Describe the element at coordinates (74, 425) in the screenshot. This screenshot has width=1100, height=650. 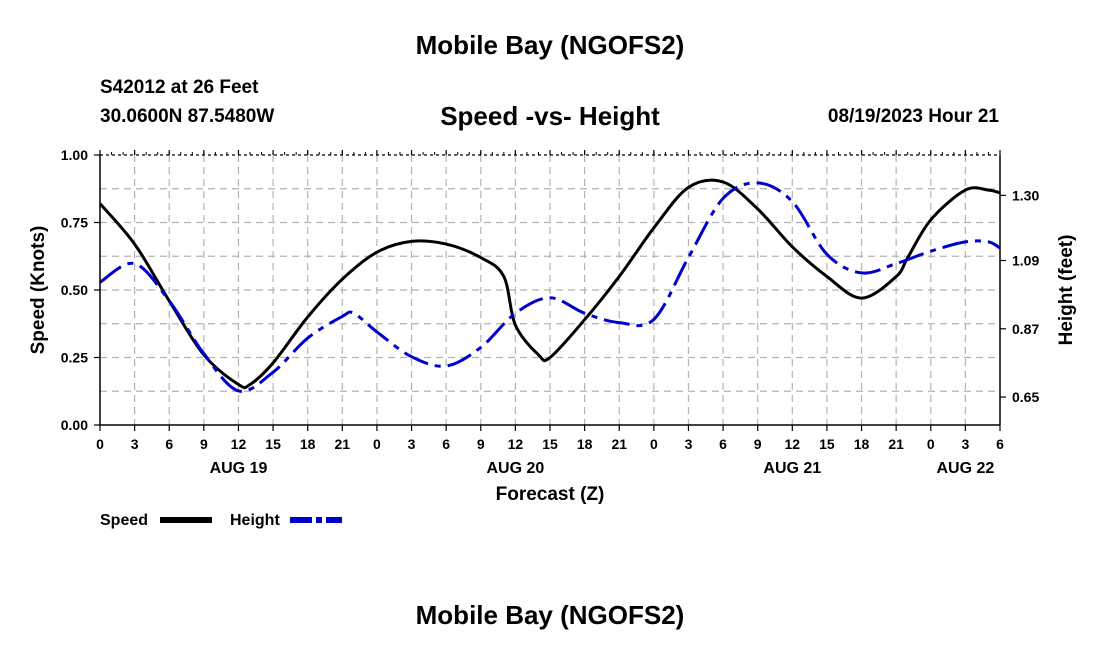
I see `y-tick-label: 0.00` at that location.